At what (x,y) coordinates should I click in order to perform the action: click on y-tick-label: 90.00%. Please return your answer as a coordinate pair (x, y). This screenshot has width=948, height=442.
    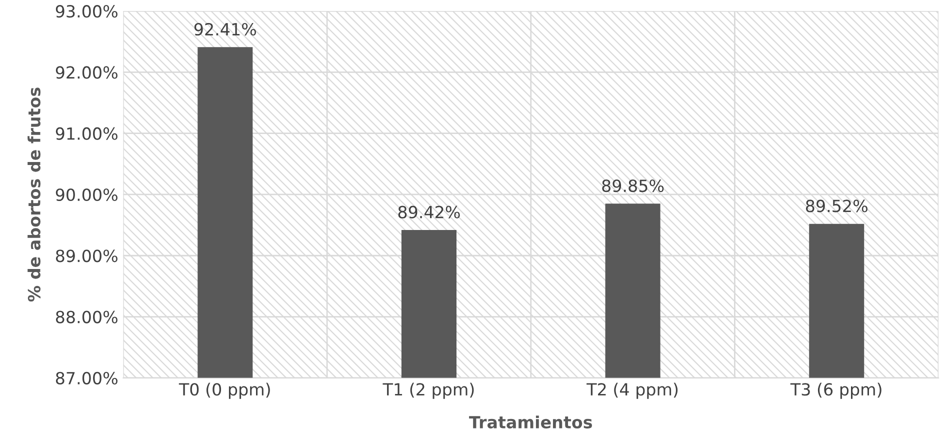
    Looking at the image, I should click on (87, 195).